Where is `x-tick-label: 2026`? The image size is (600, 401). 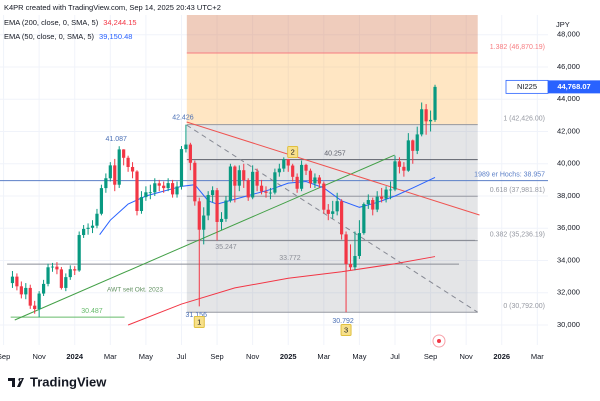 x-tick-label: 2026 is located at coordinates (501, 356).